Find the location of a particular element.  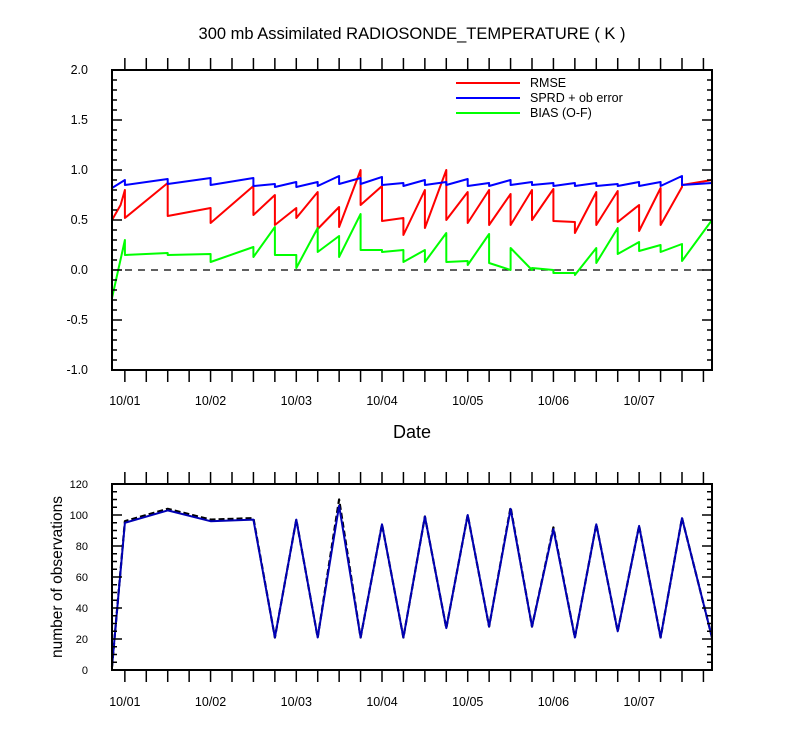

y-tick-label: 60 is located at coordinates (82, 578).